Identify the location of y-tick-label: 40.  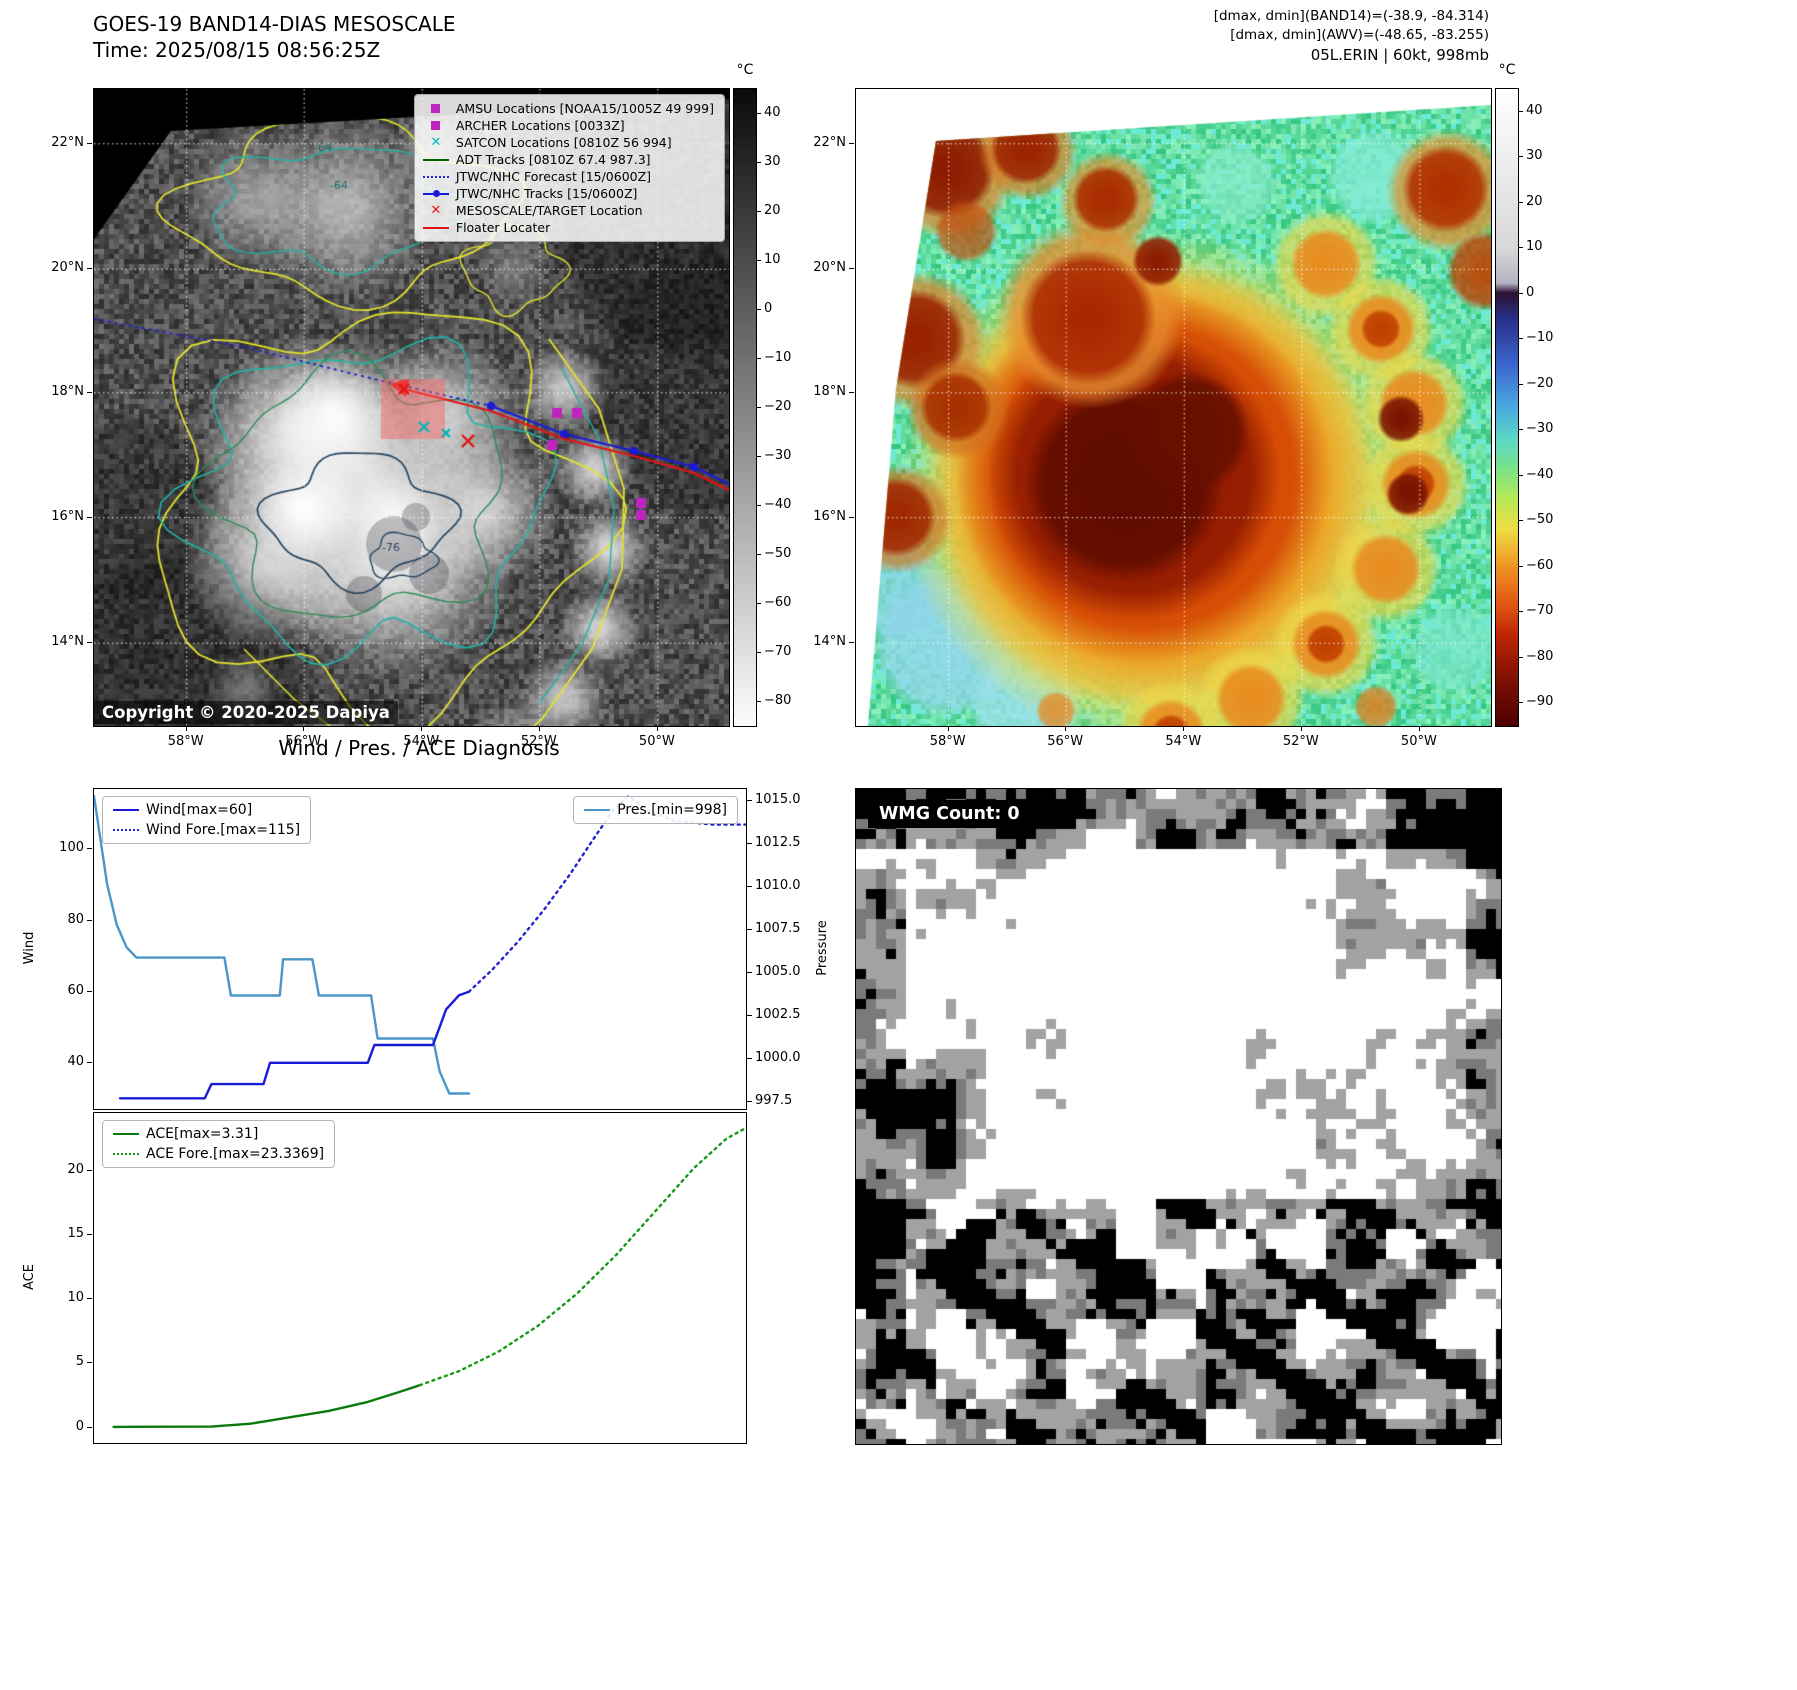
(75, 1061).